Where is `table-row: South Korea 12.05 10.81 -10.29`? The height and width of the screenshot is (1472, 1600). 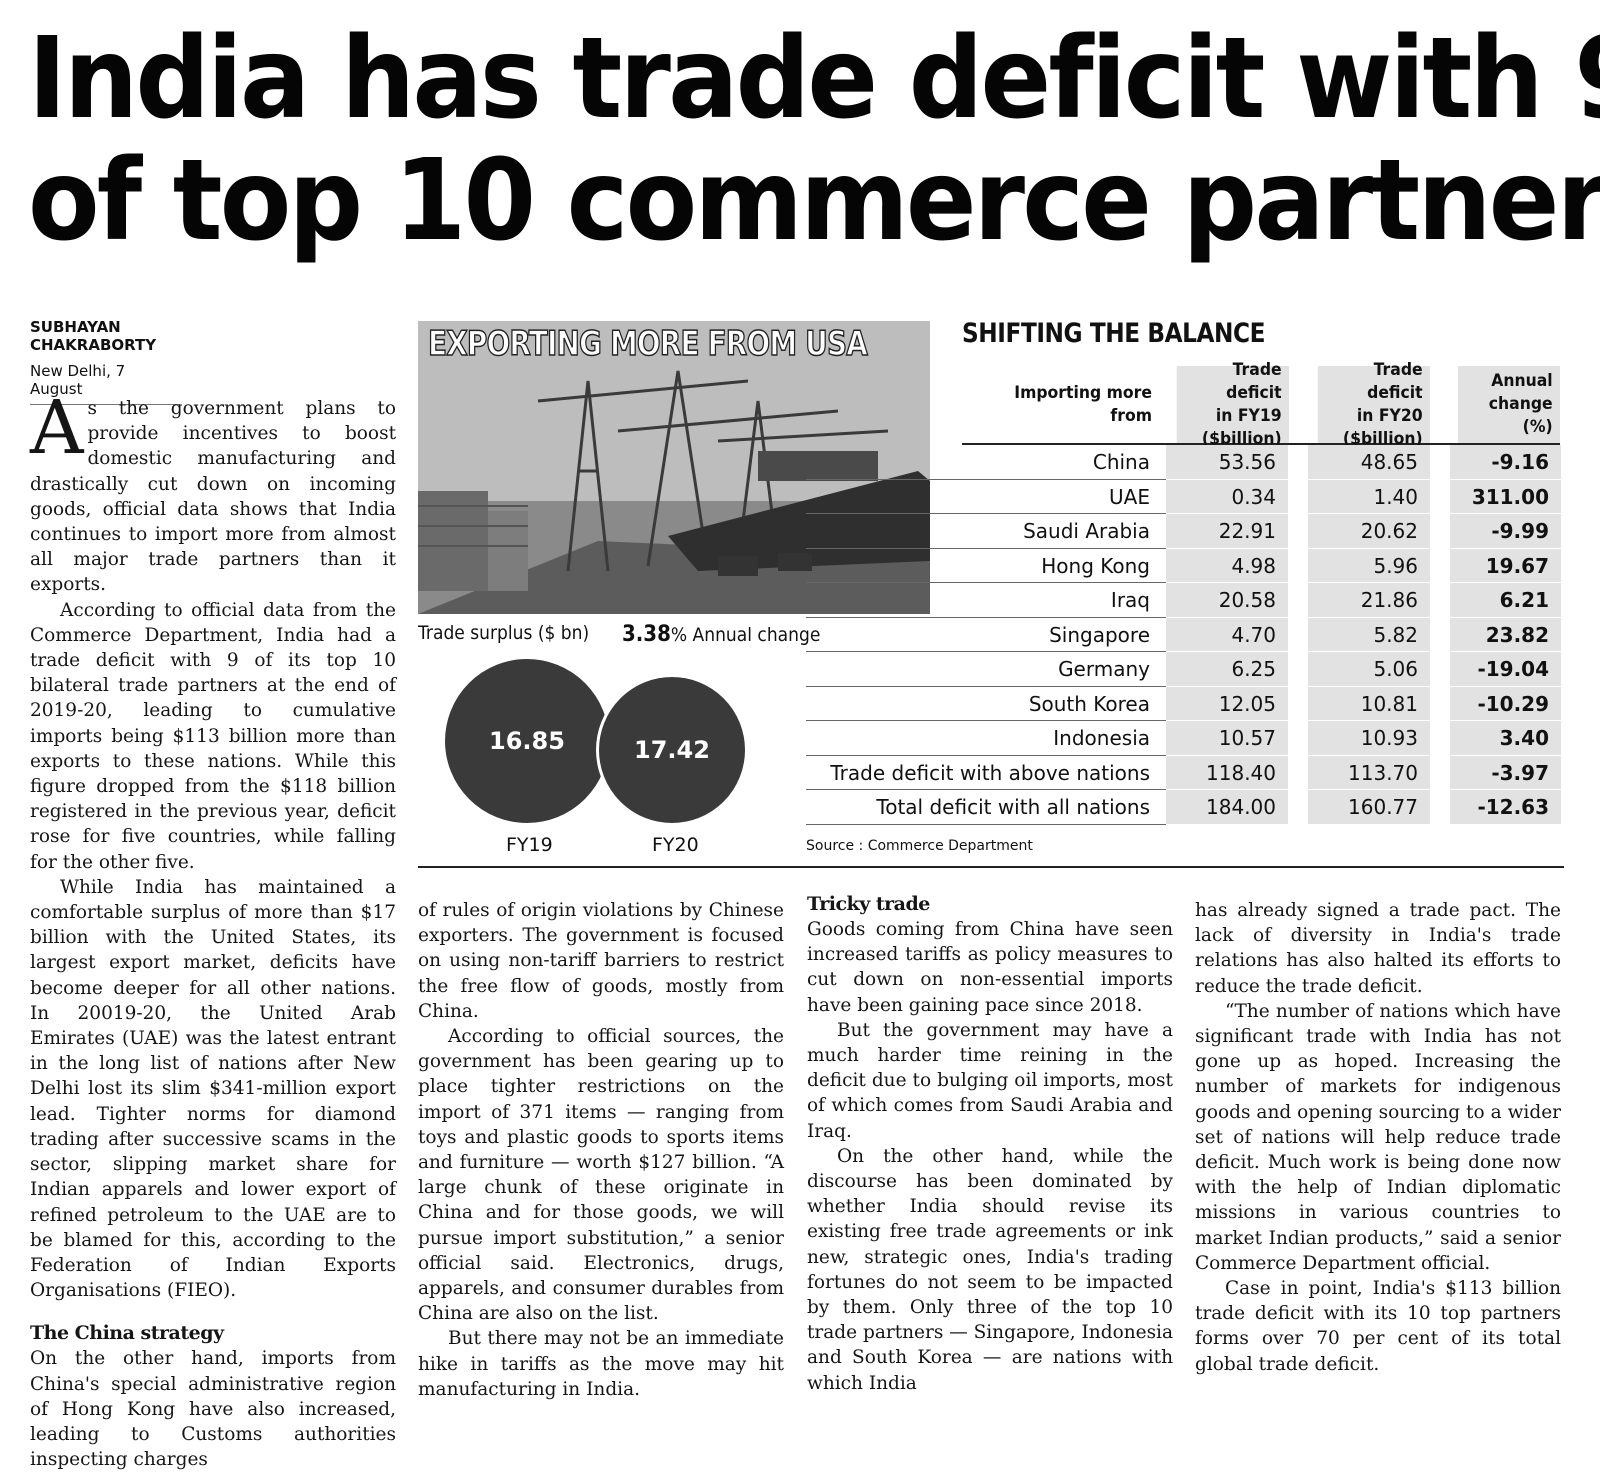 table-row: South Korea 12.05 10.81 -10.29 is located at coordinates (1183, 703).